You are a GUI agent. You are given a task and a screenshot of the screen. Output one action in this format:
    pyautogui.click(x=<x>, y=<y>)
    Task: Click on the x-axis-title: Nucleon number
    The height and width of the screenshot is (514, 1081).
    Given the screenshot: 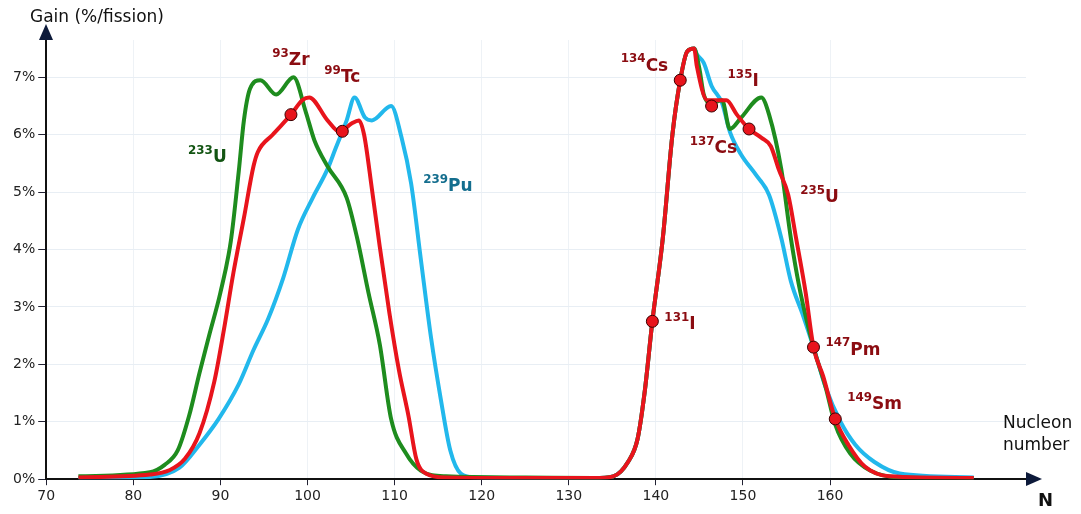 What is the action you would take?
    pyautogui.click(x=1038, y=432)
    